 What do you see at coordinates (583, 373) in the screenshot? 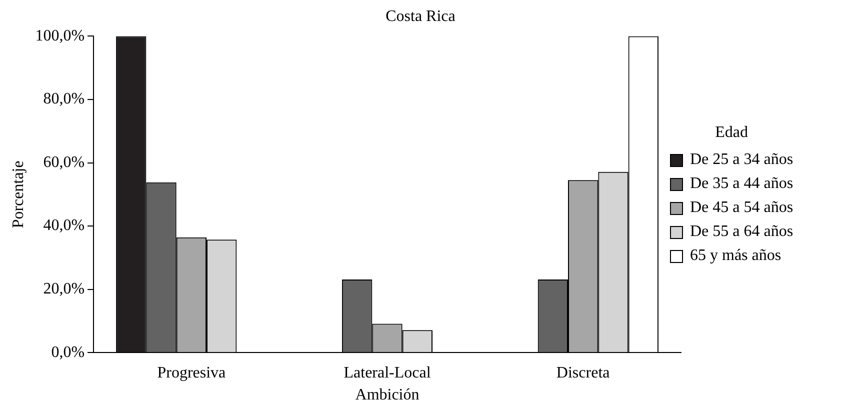
I see `x-tick-label: Discreta` at bounding box center [583, 373].